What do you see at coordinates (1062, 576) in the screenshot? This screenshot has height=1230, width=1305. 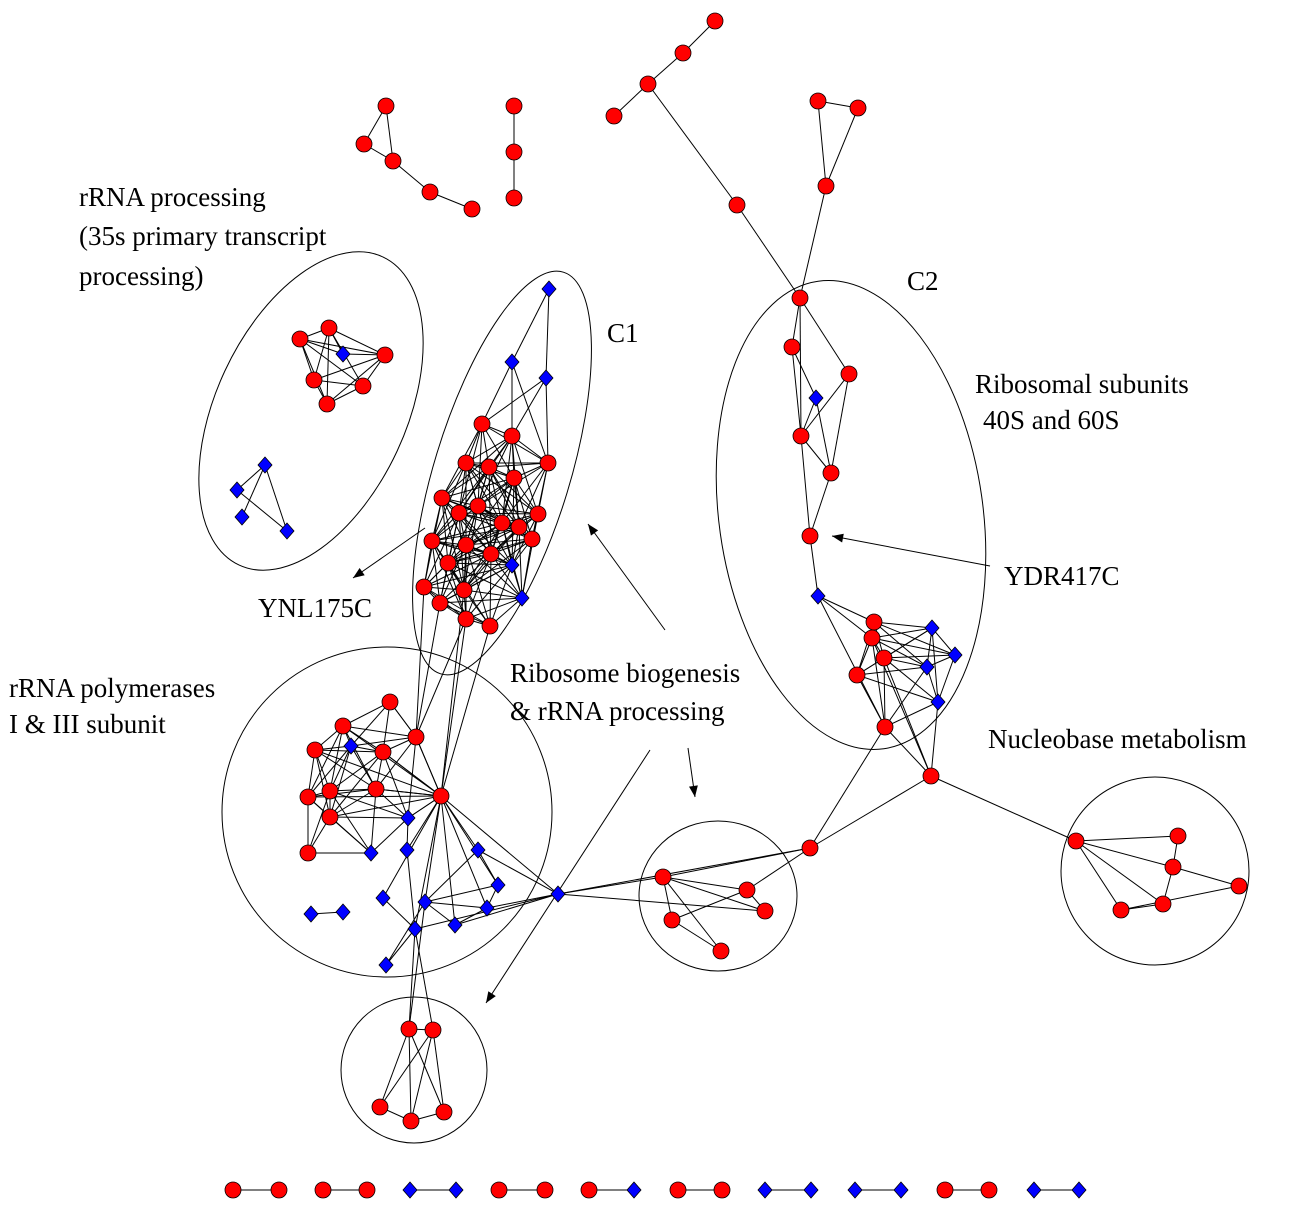 I see `label-ydr417c: YDR417C` at bounding box center [1062, 576].